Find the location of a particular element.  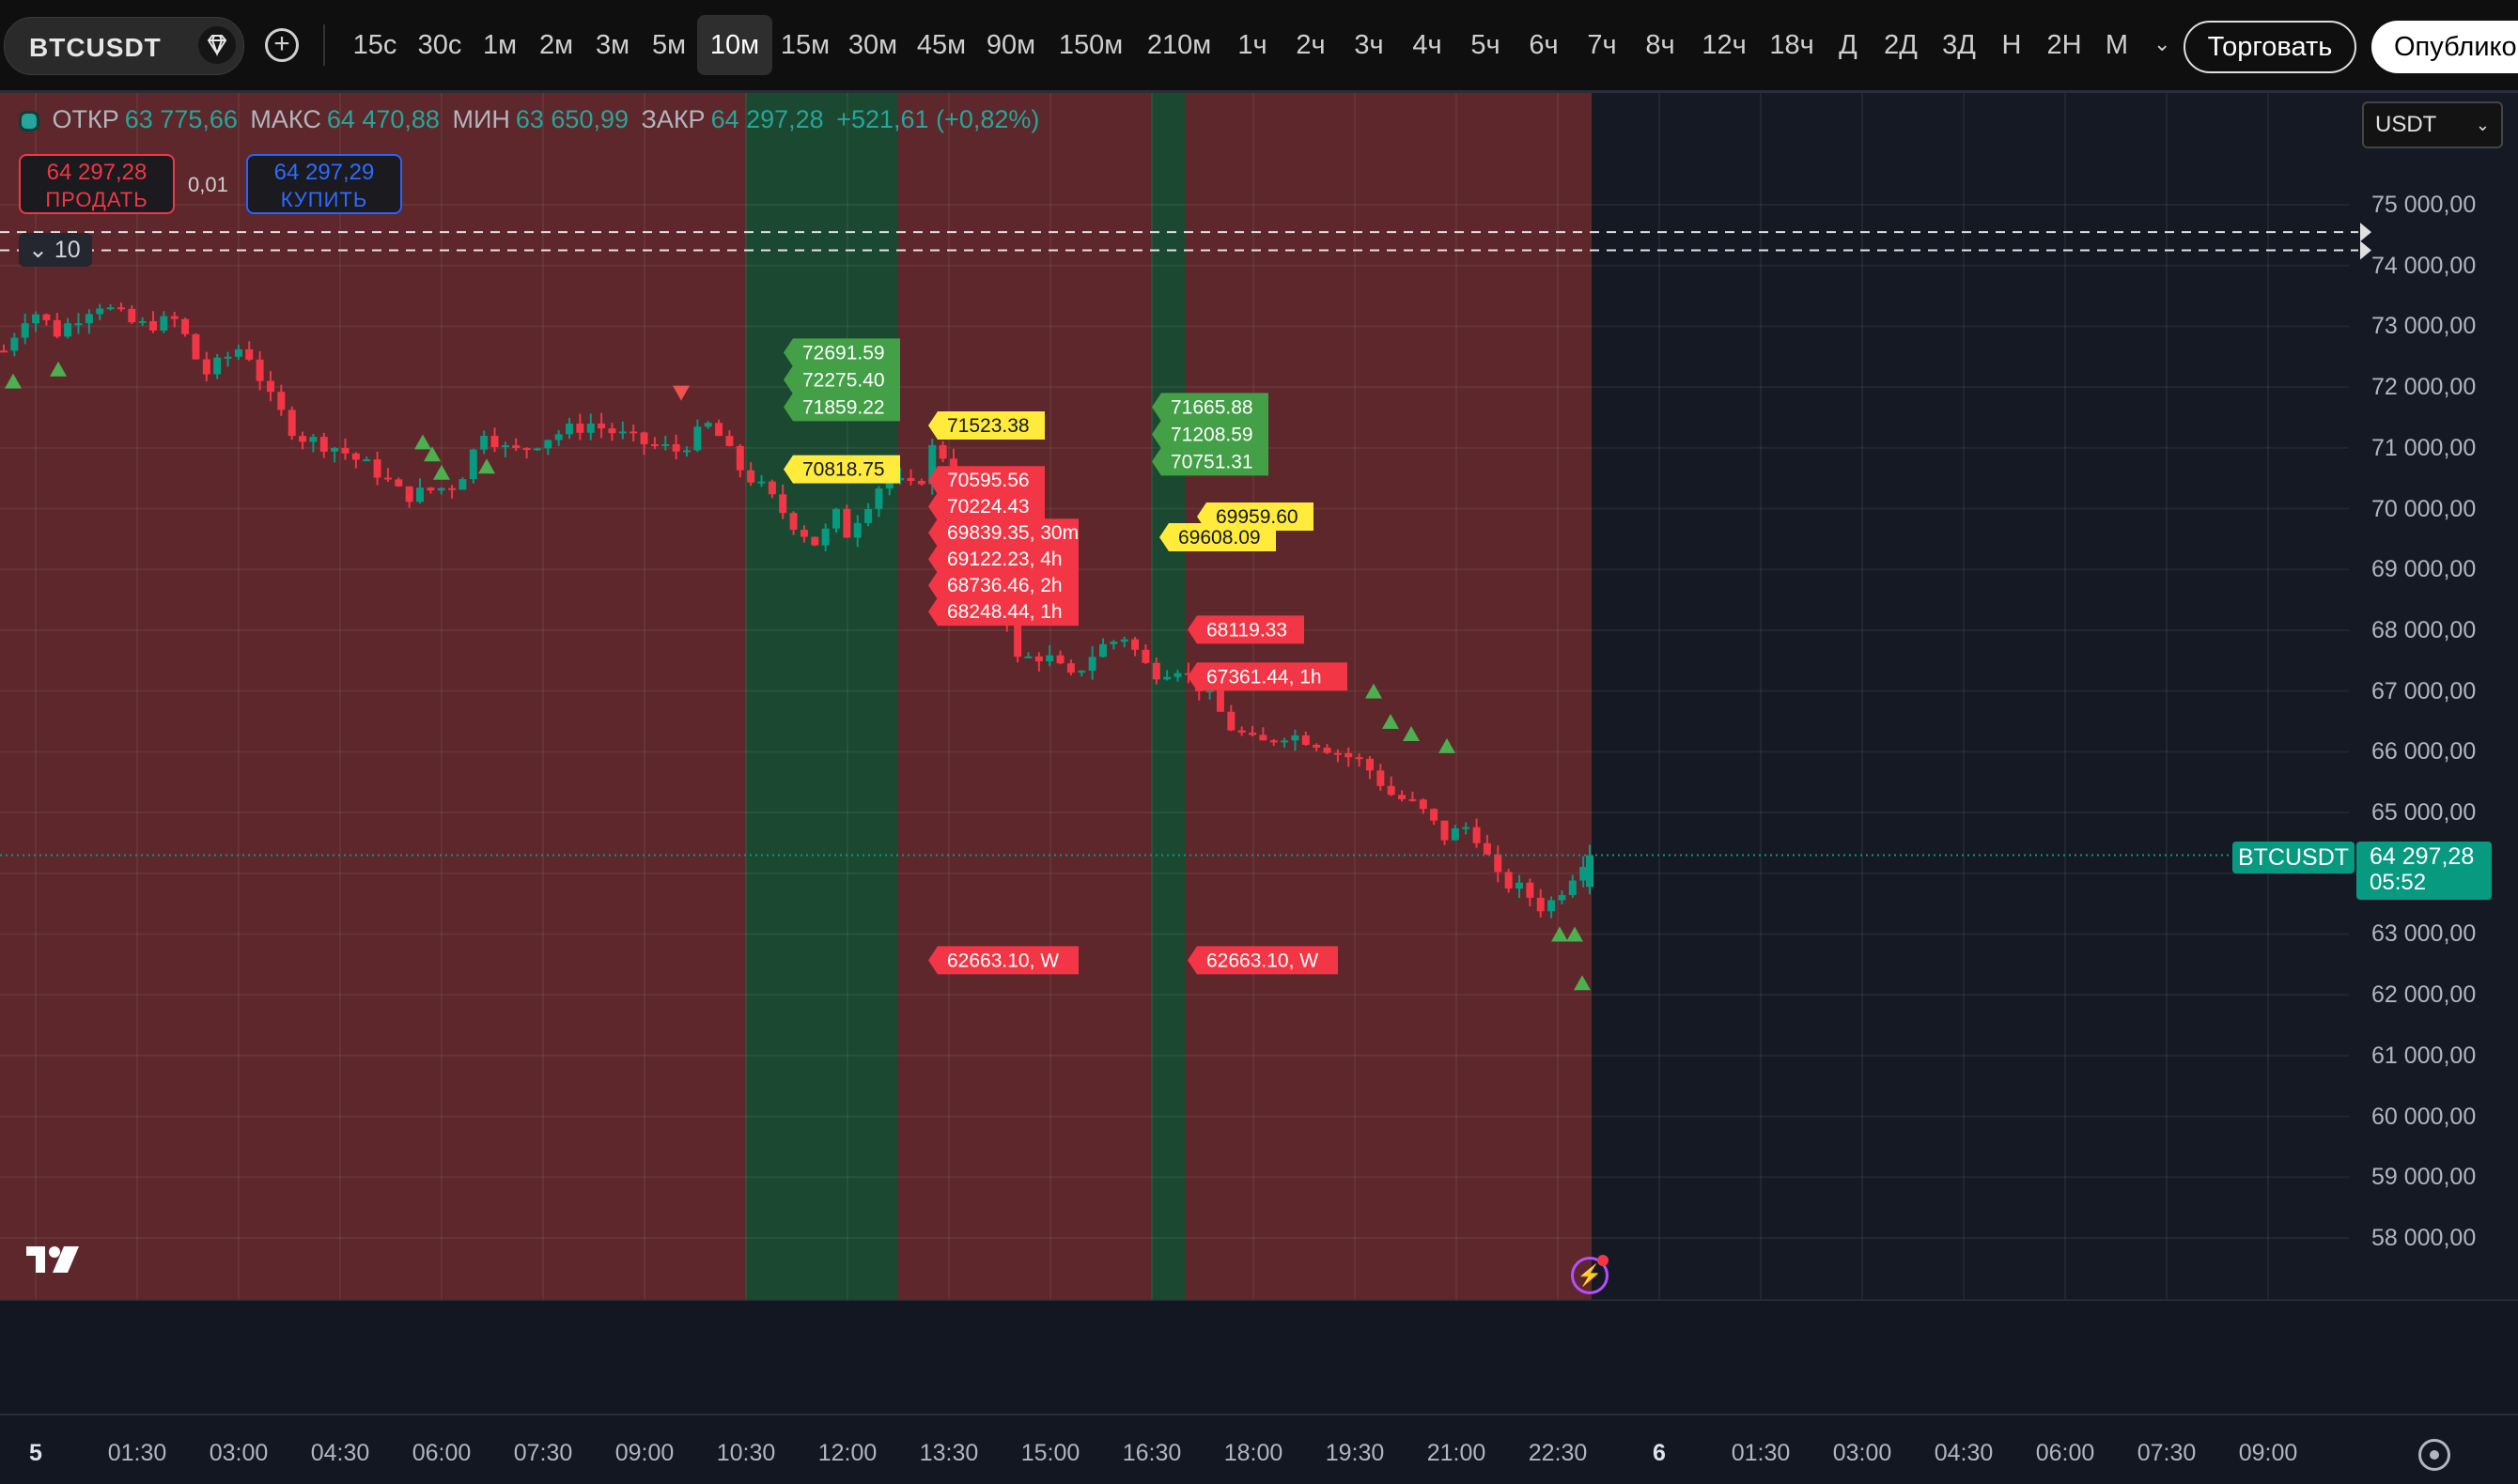

interval-21: 12ч is located at coordinates (1724, 45).